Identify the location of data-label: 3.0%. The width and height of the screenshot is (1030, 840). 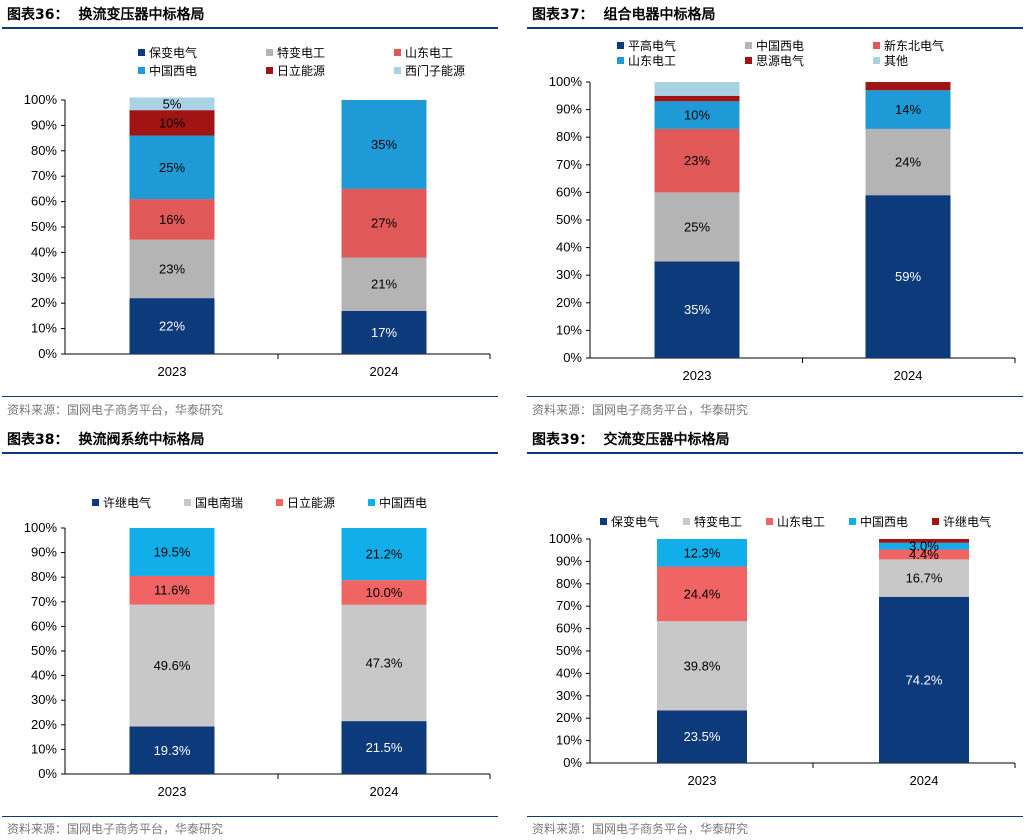
(924, 546).